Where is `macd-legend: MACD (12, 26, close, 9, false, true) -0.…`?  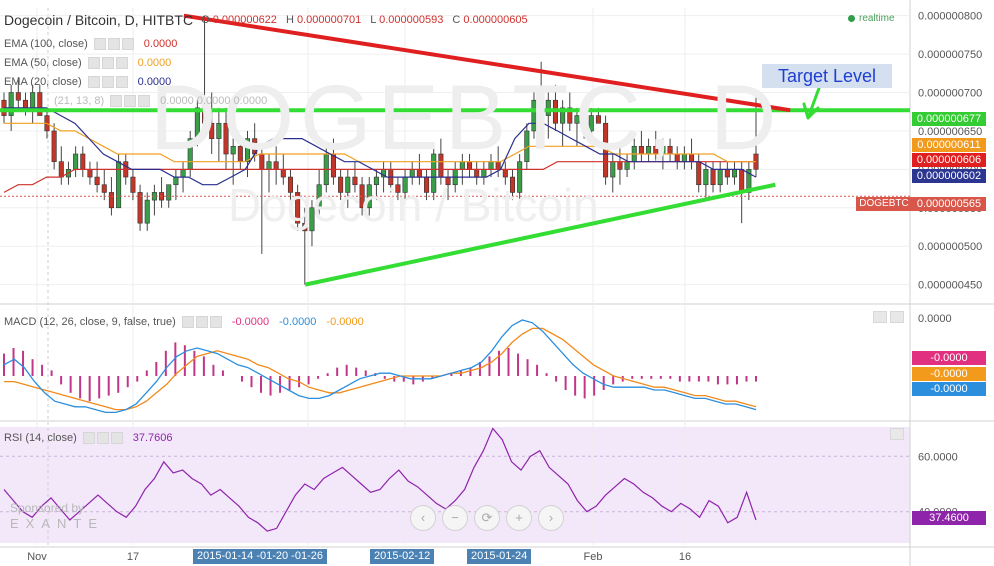 macd-legend: MACD (12, 26, close, 9, false, true) -0.… is located at coordinates (184, 322).